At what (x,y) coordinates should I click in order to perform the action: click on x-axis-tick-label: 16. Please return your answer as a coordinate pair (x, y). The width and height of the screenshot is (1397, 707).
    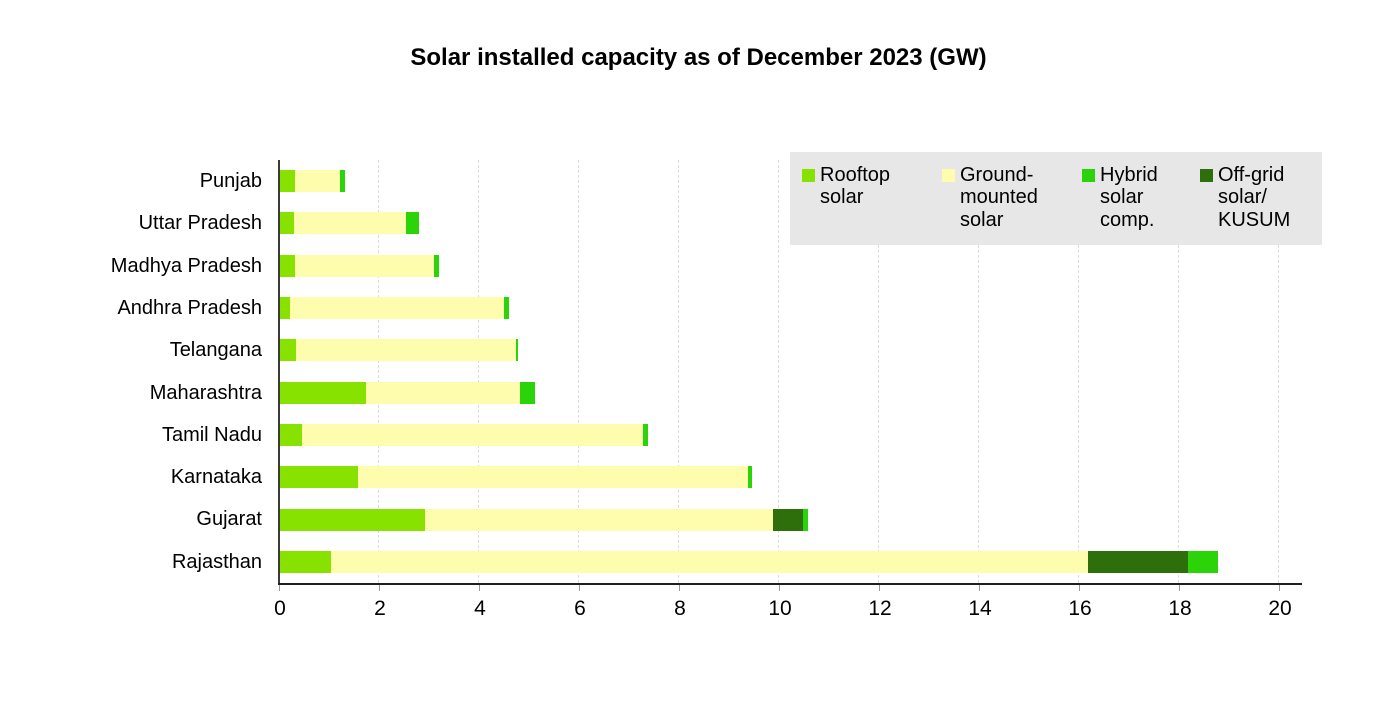
    Looking at the image, I should click on (1080, 608).